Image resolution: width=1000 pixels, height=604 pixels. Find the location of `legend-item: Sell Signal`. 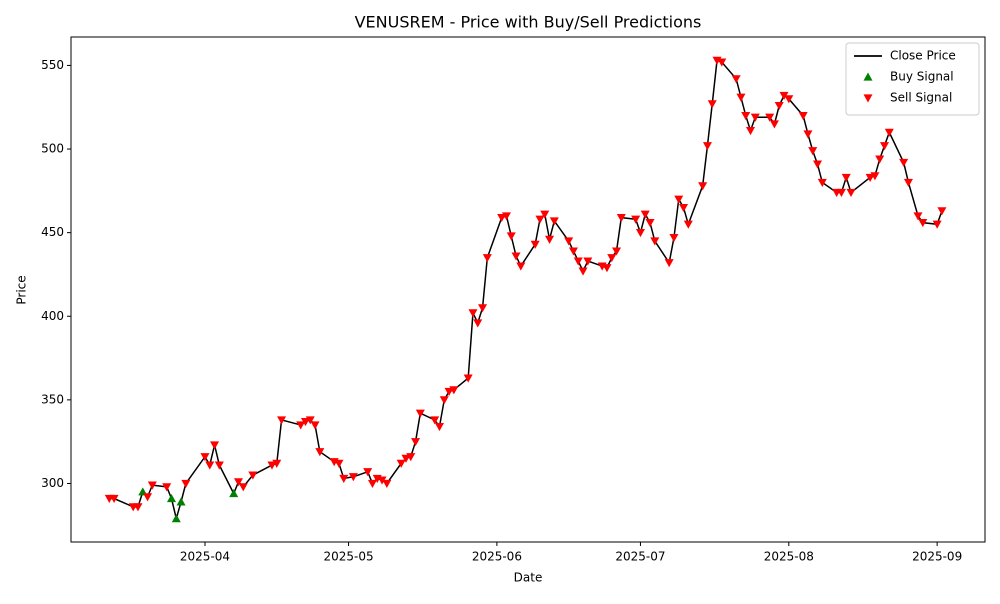

legend-item: Sell Signal is located at coordinates (907, 98).